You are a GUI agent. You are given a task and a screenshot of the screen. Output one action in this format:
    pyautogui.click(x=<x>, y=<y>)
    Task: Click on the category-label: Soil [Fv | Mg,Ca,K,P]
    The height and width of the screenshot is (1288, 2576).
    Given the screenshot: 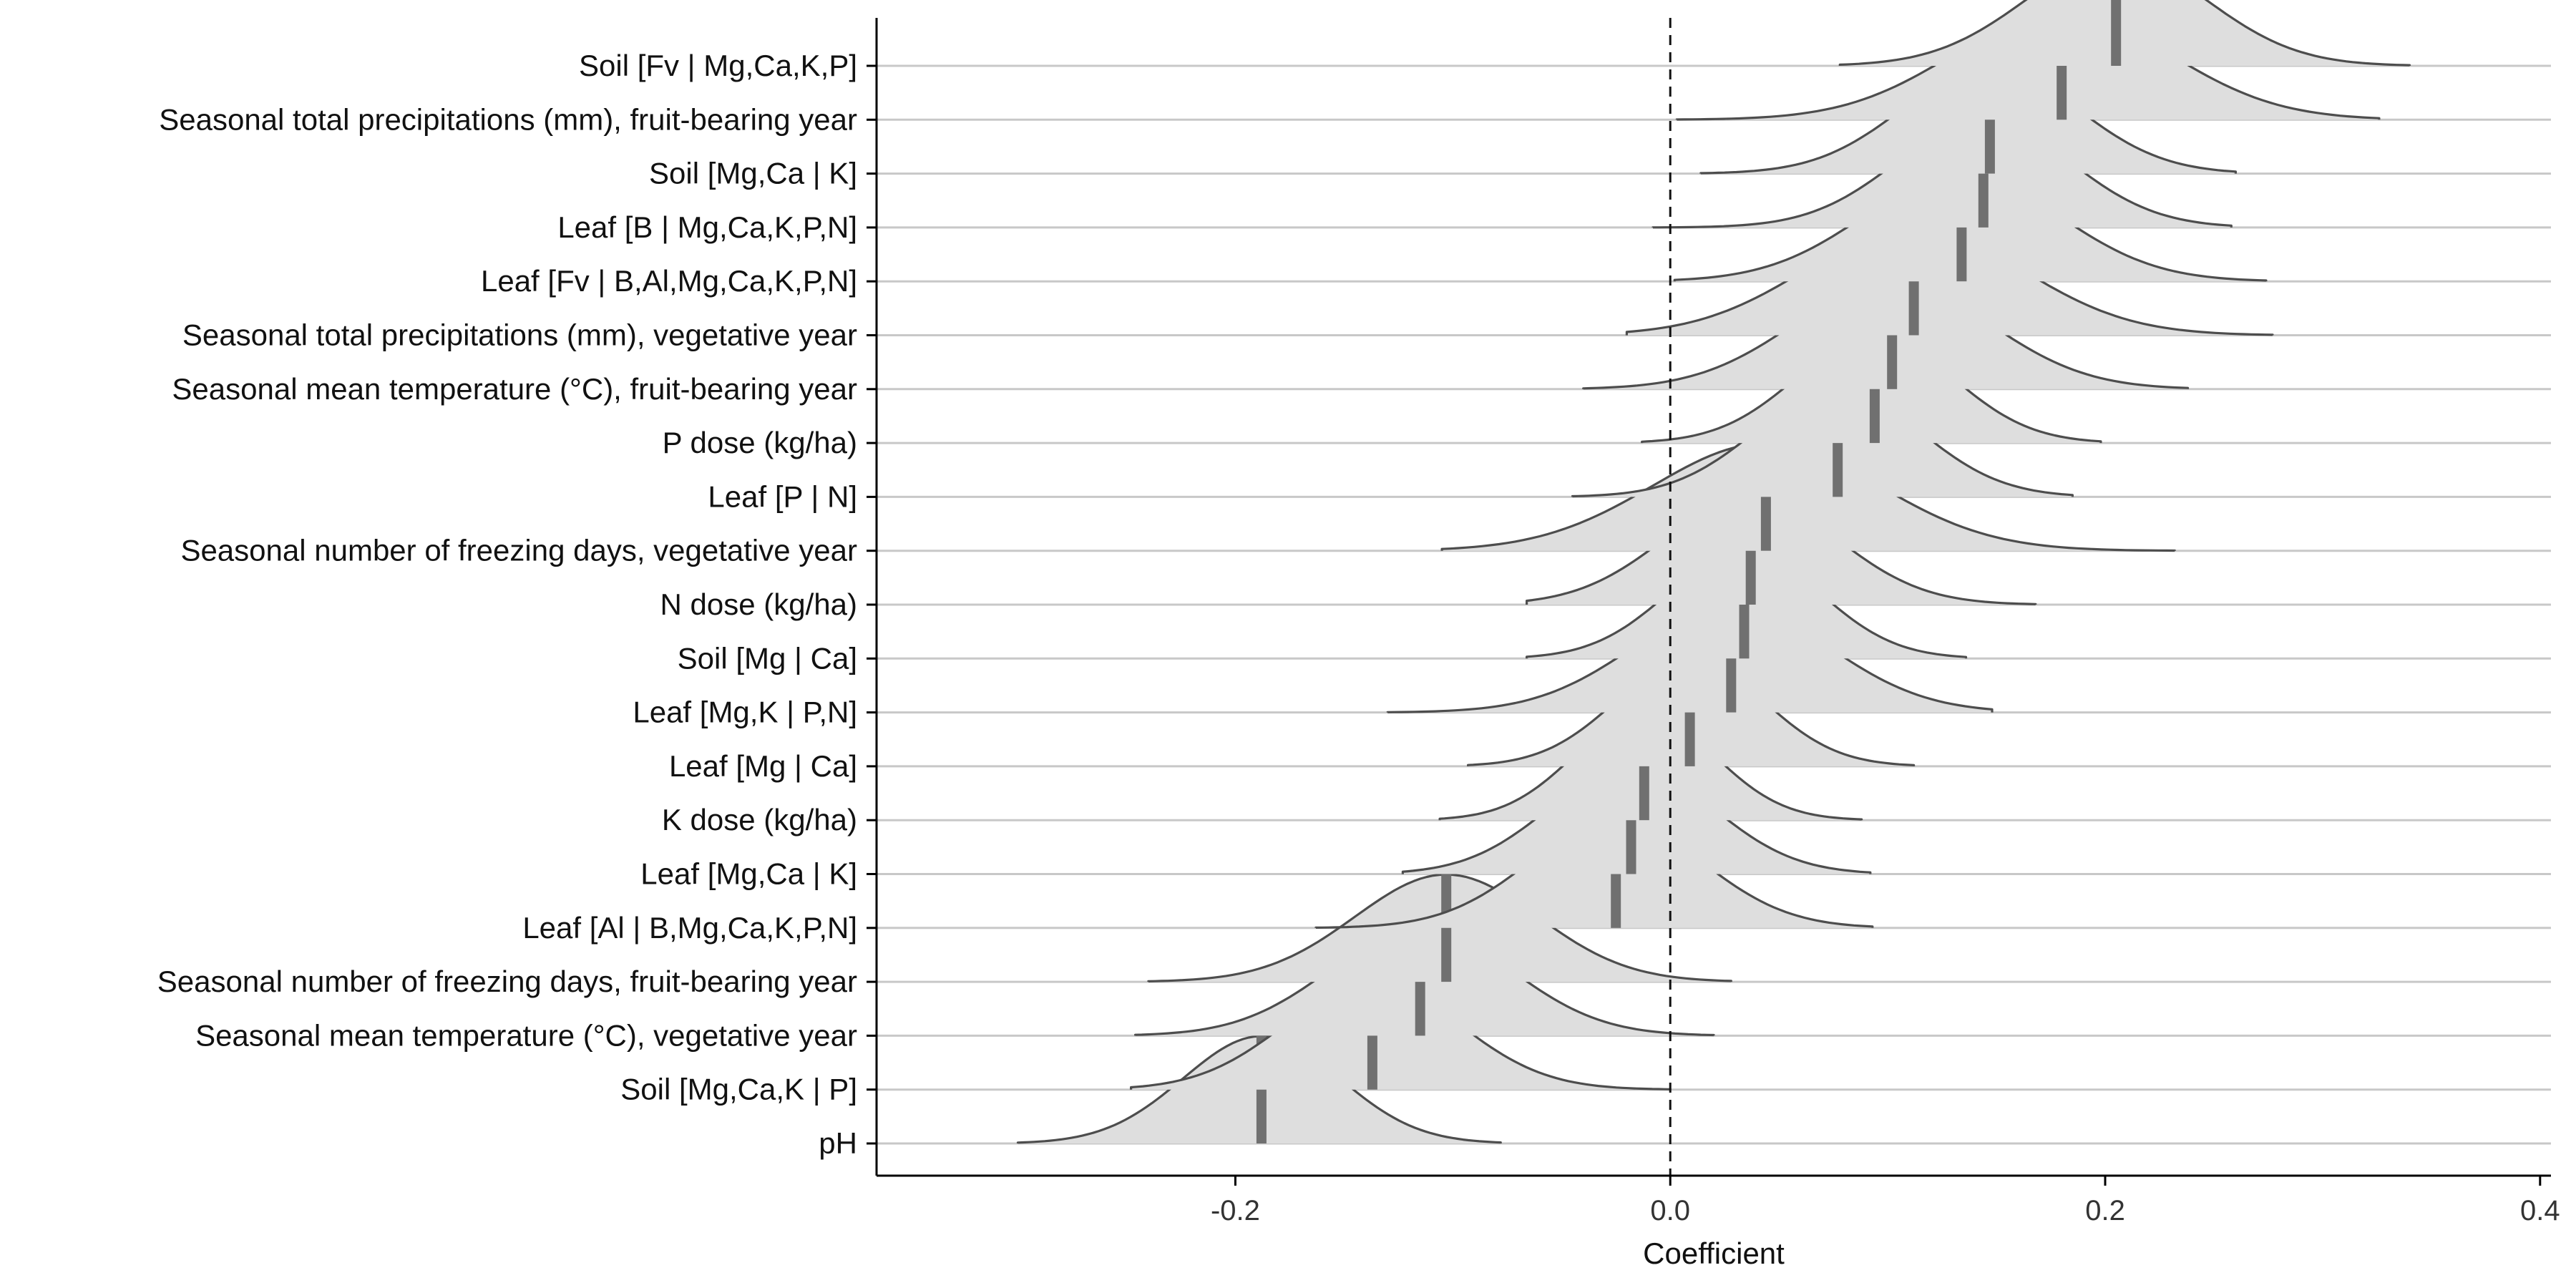 What is the action you would take?
    pyautogui.click(x=718, y=65)
    